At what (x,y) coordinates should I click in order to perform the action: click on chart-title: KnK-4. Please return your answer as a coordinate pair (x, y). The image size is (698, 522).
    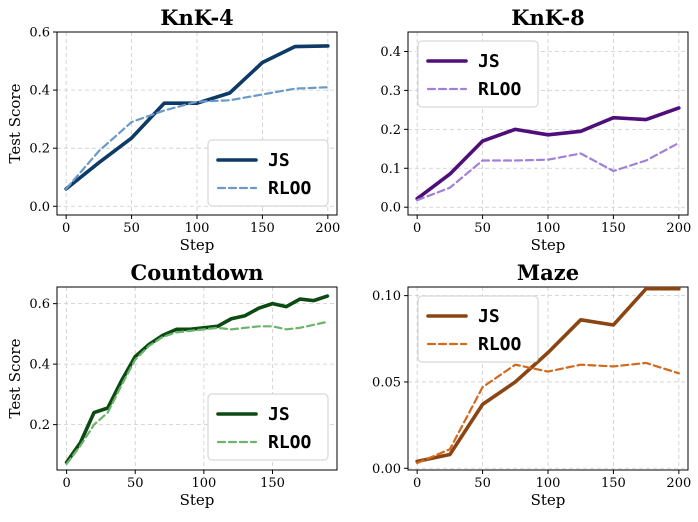
    Looking at the image, I should click on (197, 17).